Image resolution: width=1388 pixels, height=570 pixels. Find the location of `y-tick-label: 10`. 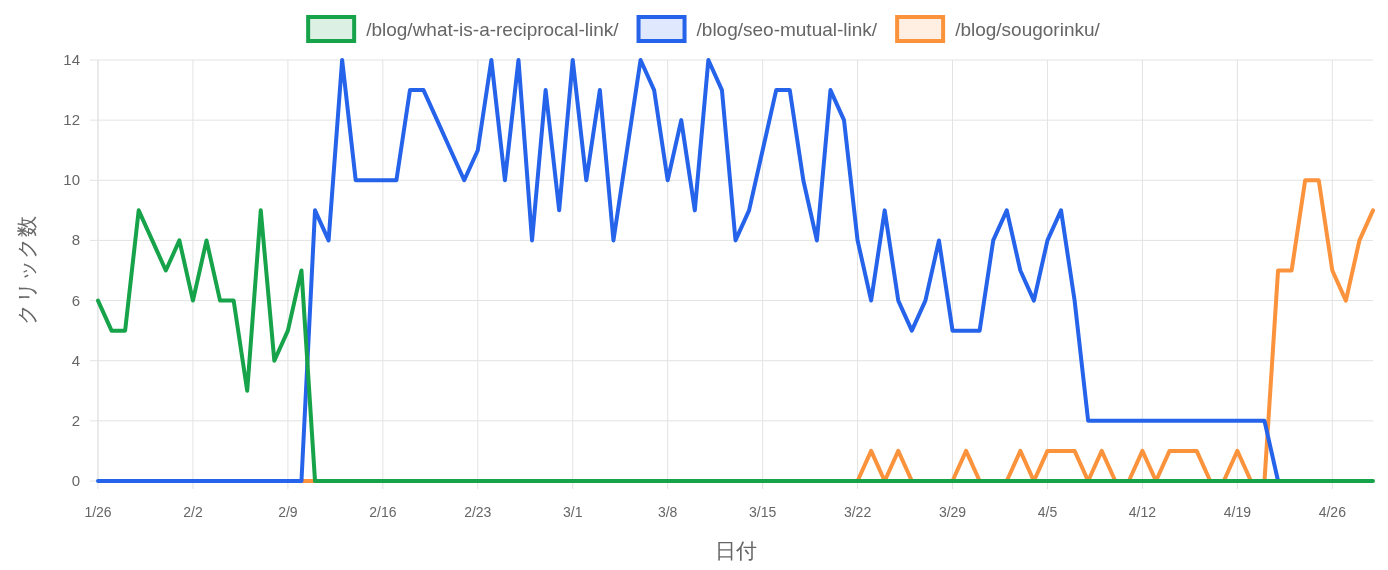

y-tick-label: 10 is located at coordinates (71, 180).